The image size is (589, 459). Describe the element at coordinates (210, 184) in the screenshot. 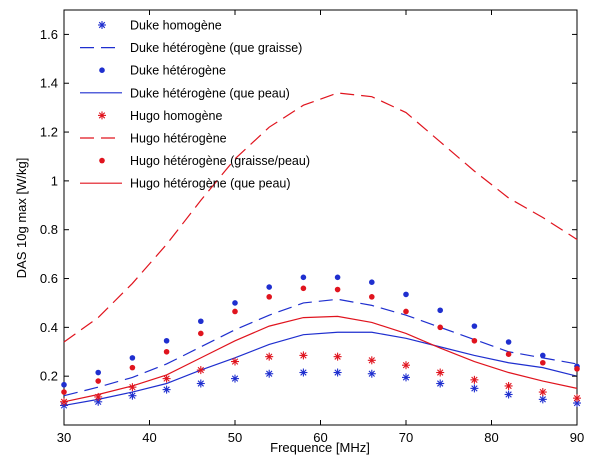

I see `legend-label: Hugo hétérogène (que peau)` at that location.